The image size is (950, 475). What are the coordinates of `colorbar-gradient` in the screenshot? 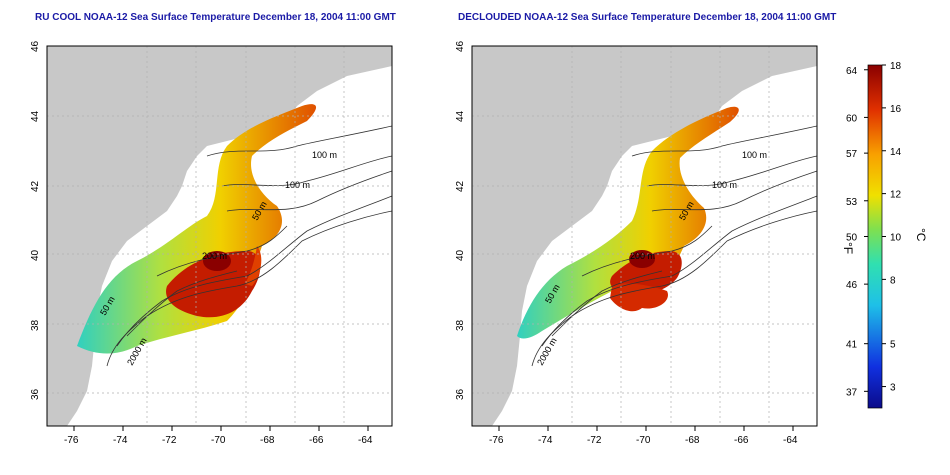 It's located at (875, 236).